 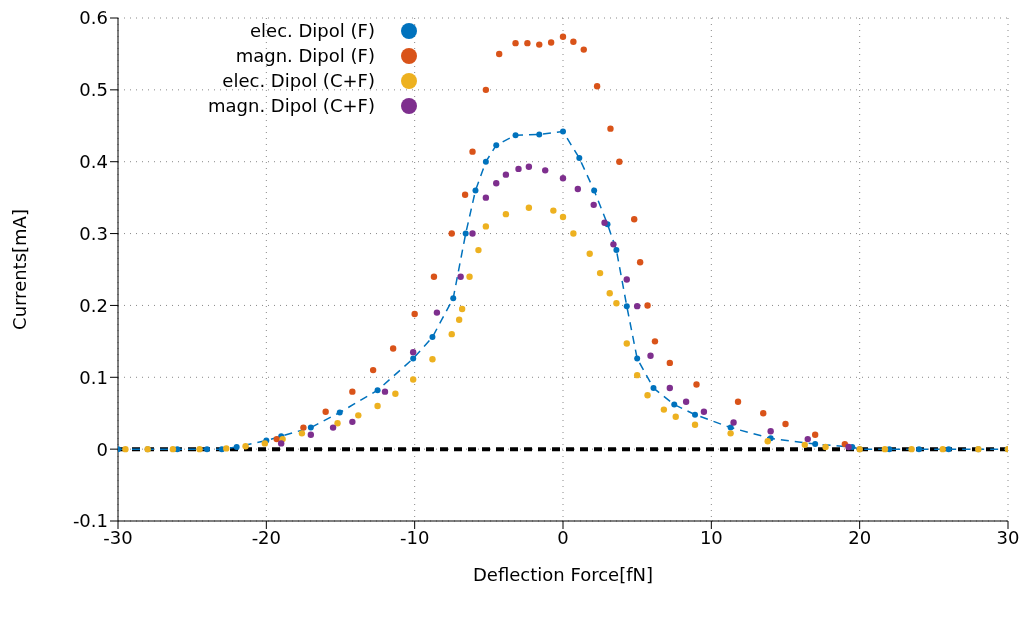 I want to click on x-tick-label: 10, so click(x=711, y=537).